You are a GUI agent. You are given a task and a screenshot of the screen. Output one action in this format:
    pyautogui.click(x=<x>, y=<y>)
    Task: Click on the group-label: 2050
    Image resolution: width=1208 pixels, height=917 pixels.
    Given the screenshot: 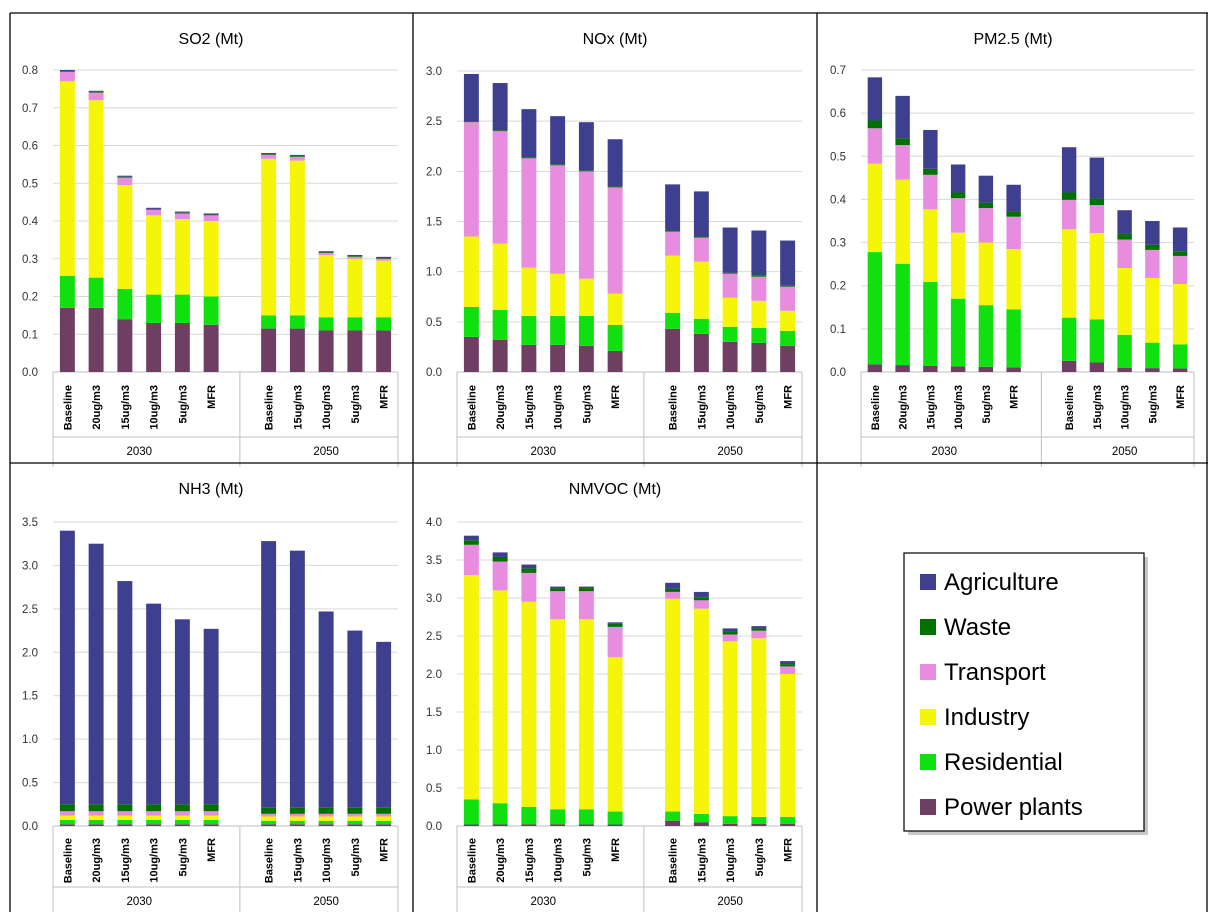 What is the action you would take?
    pyautogui.click(x=730, y=452)
    